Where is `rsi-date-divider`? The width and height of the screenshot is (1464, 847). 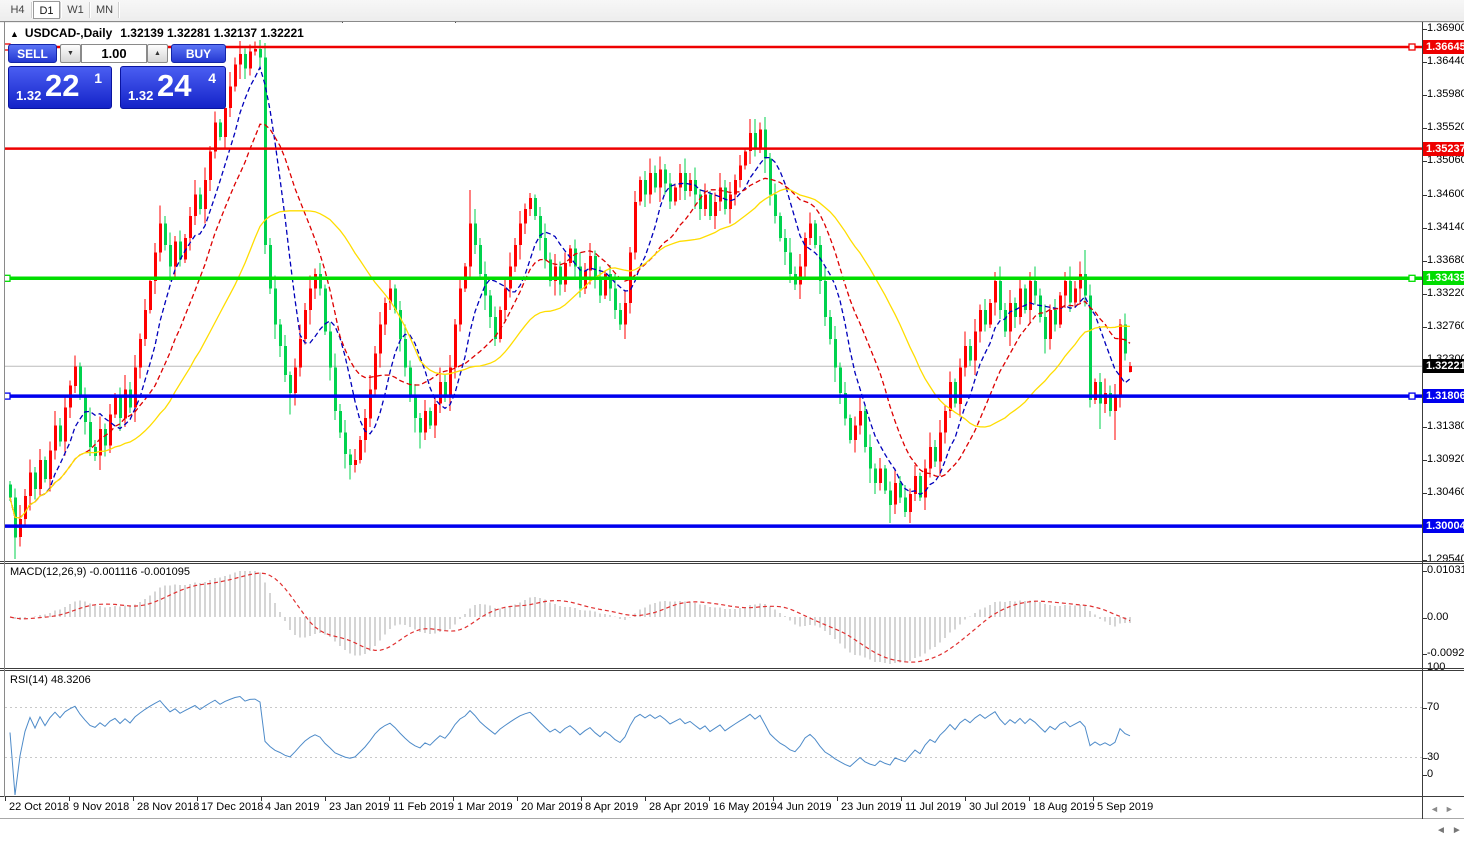 rsi-date-divider is located at coordinates (732, 796).